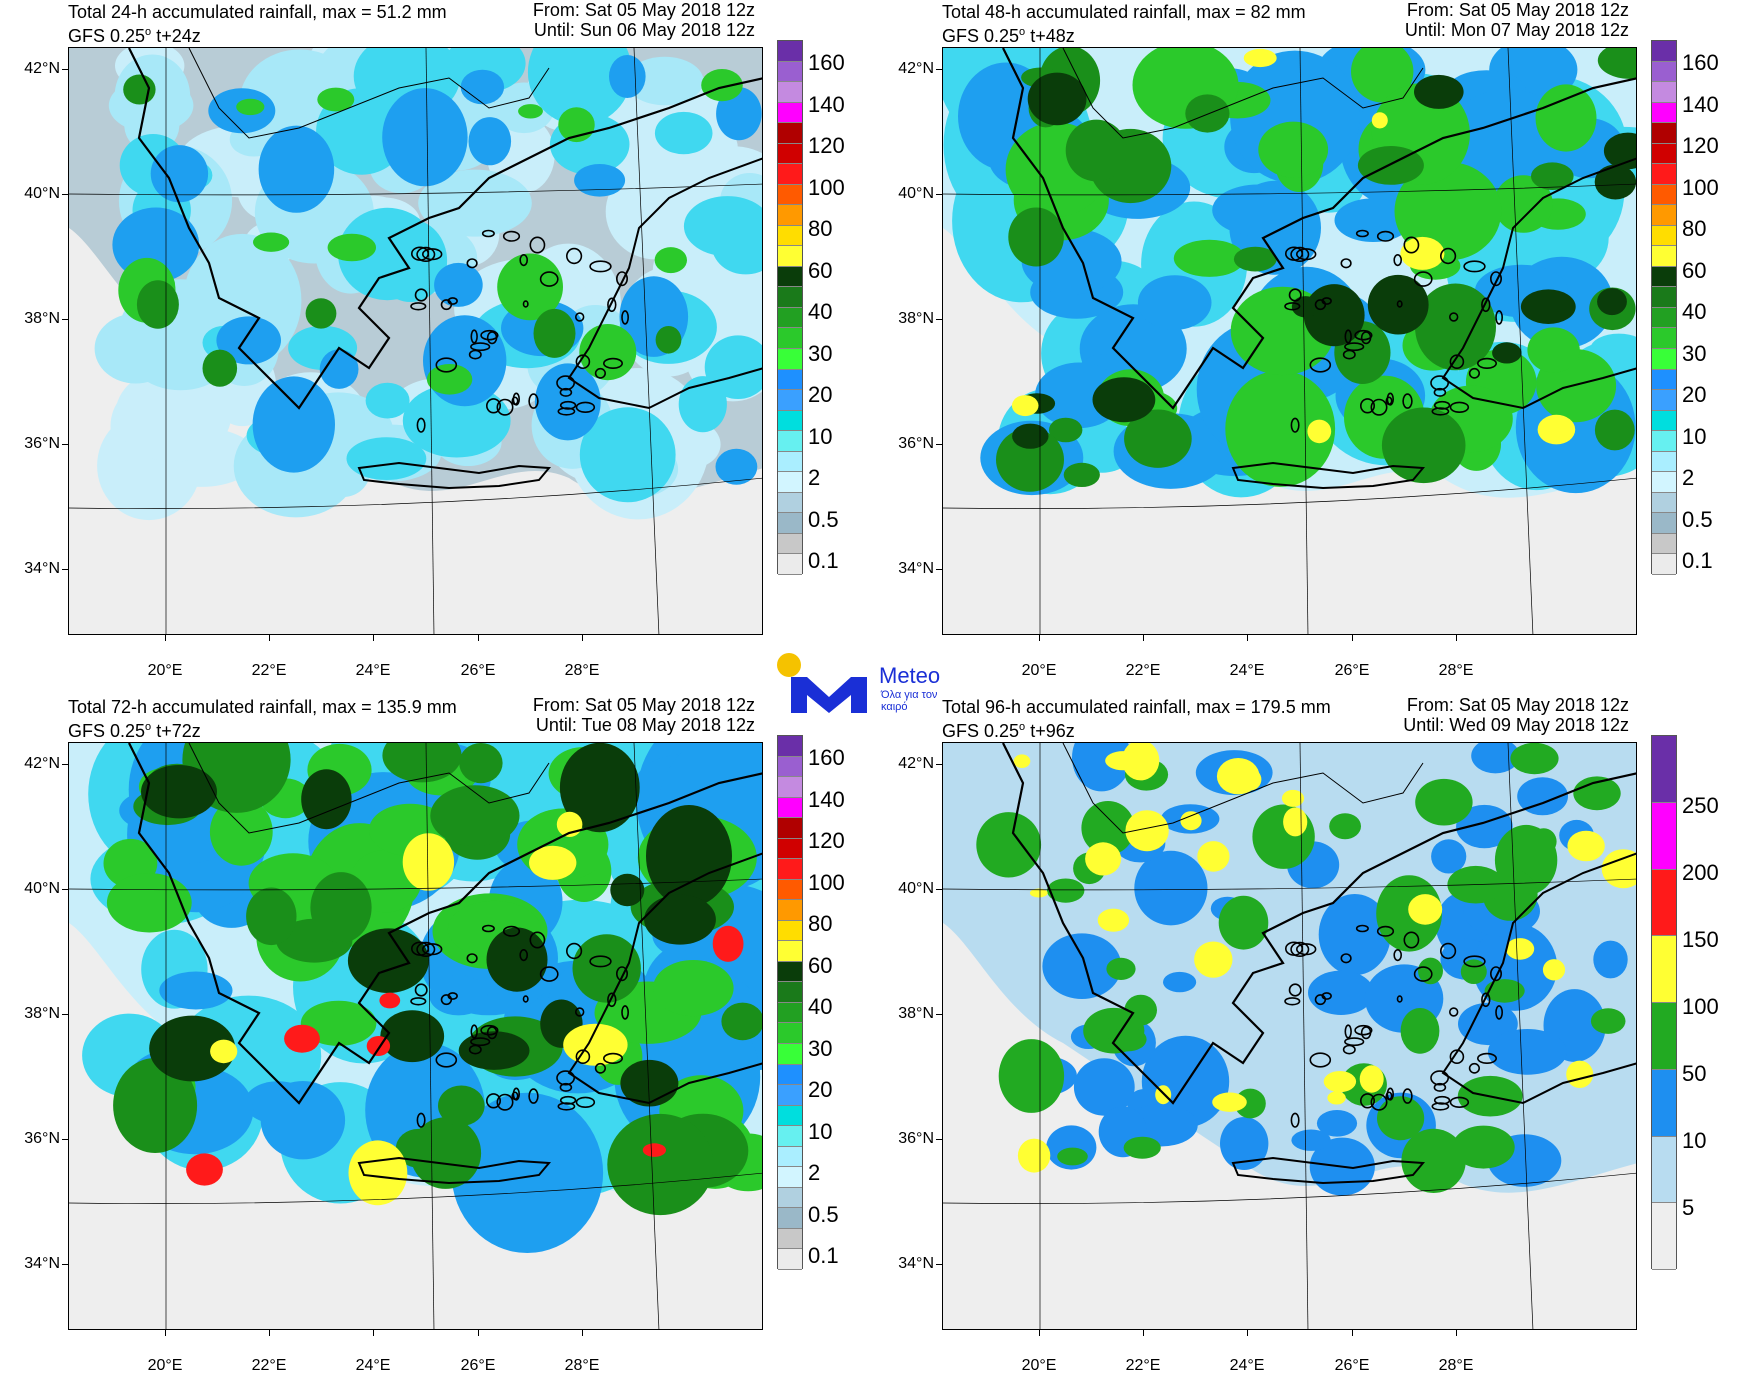 Image resolution: width=1747 pixels, height=1390 pixels. Describe the element at coordinates (430, 341) in the screenshot. I see `meridian-line` at that location.